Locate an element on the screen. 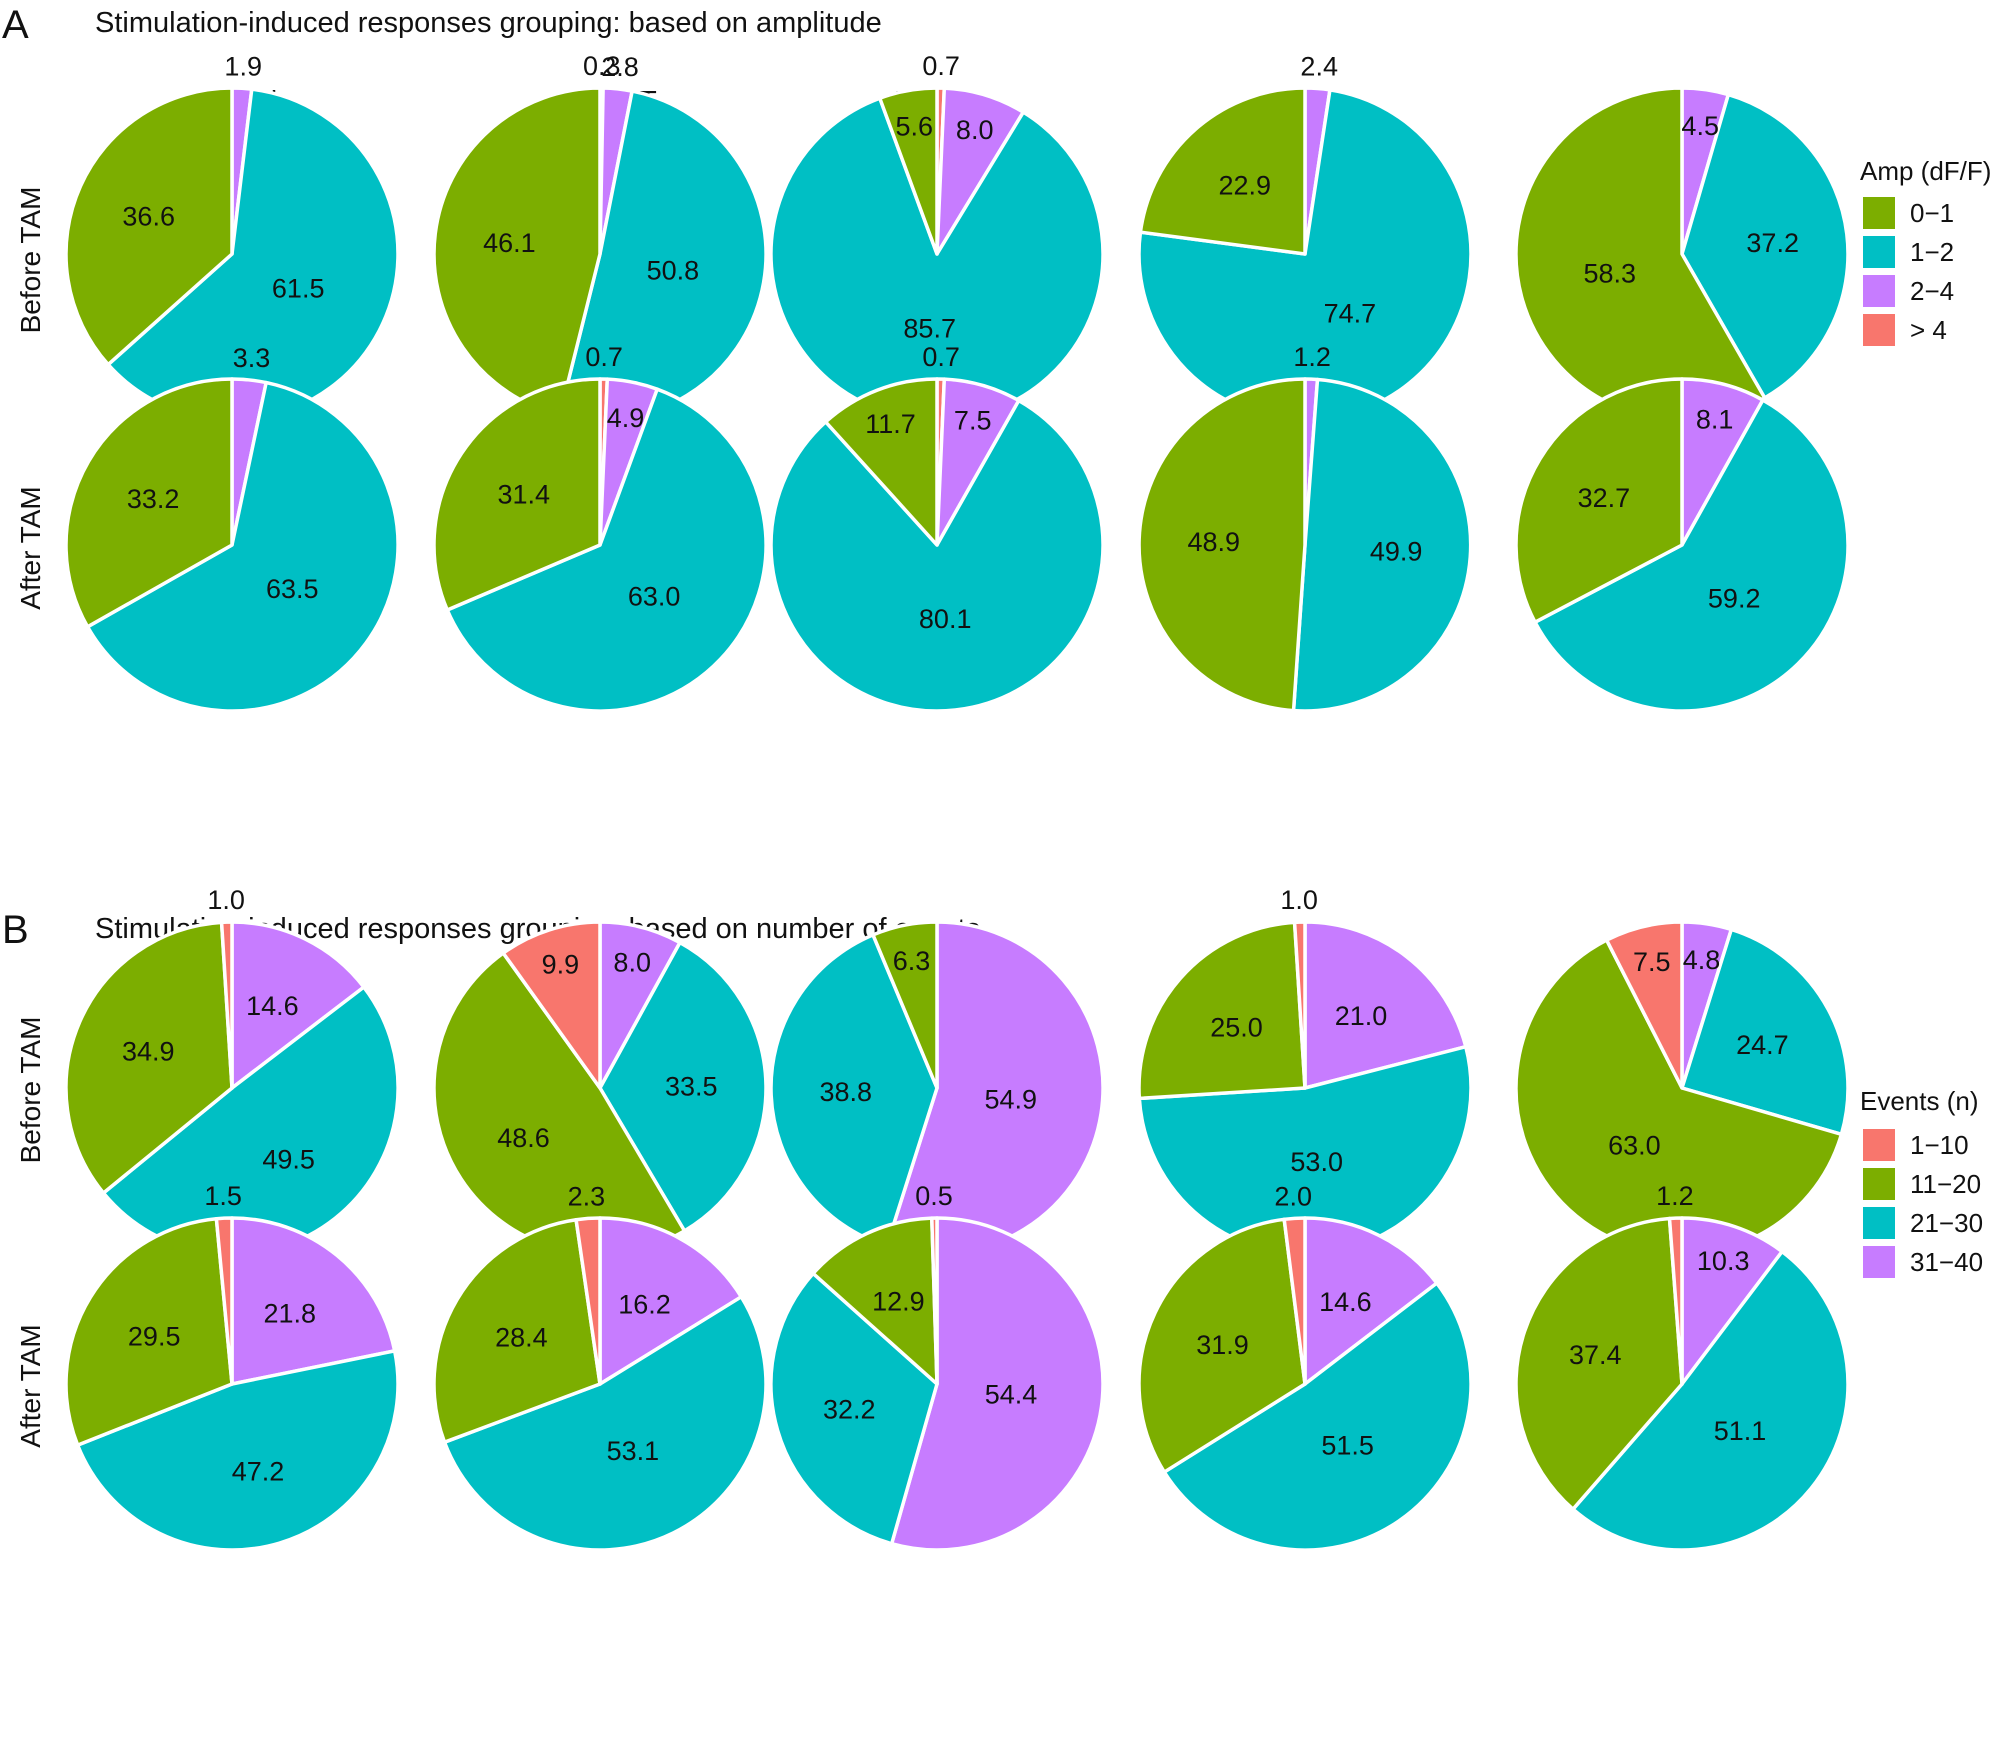 This screenshot has width=2007, height=1752. legend-label: 11−20 is located at coordinates (1945, 1184).